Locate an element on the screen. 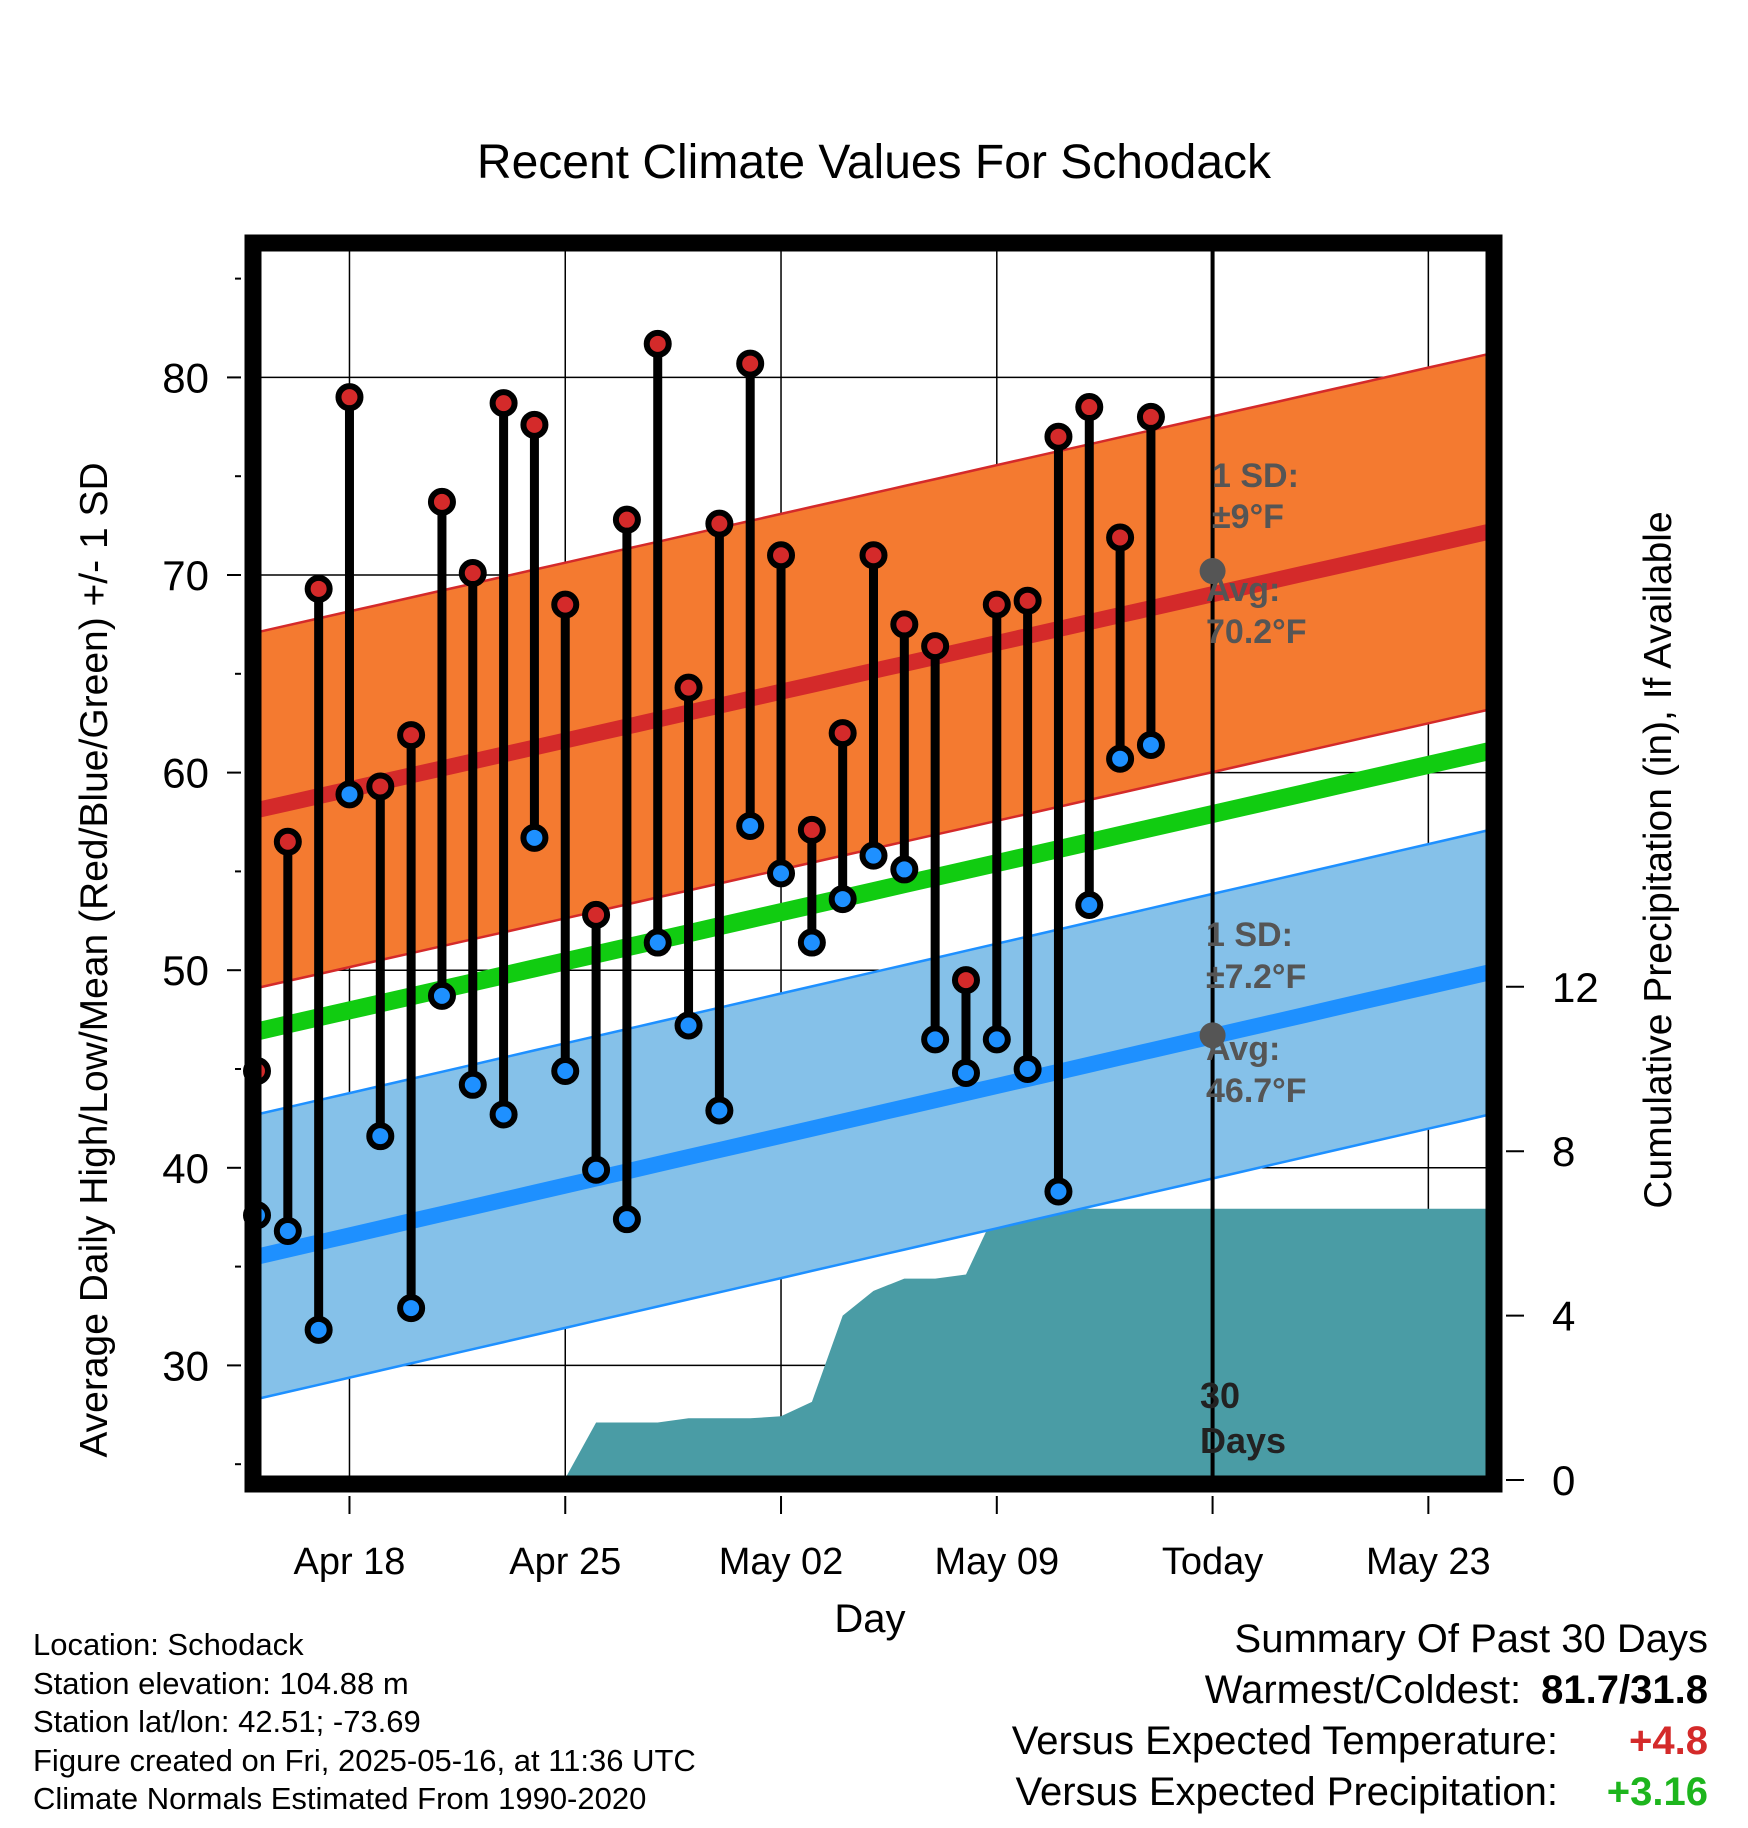  y-axis-tick-label: 30 is located at coordinates (185, 1365).